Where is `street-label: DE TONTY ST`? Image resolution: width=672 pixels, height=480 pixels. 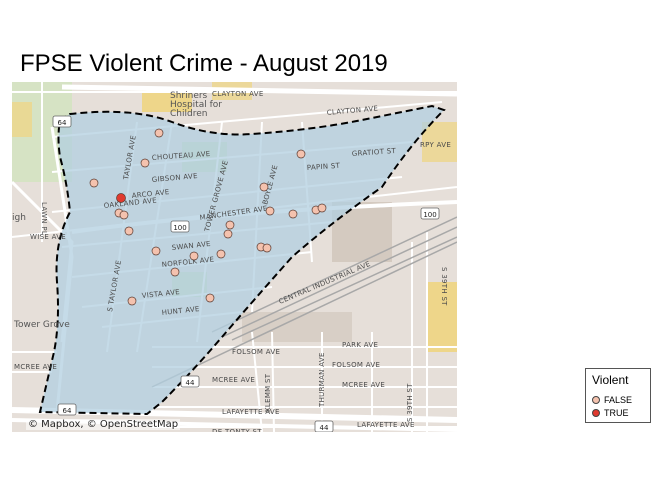
street-label: DE TONTY ST is located at coordinates (237, 430).